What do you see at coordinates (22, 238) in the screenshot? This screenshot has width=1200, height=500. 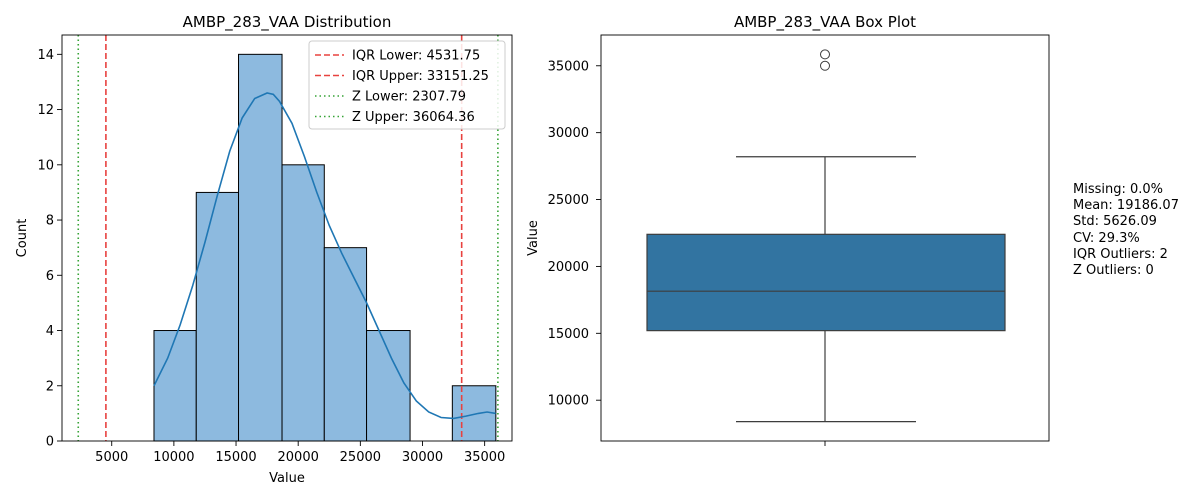 I see `histogram-y-label: Count` at bounding box center [22, 238].